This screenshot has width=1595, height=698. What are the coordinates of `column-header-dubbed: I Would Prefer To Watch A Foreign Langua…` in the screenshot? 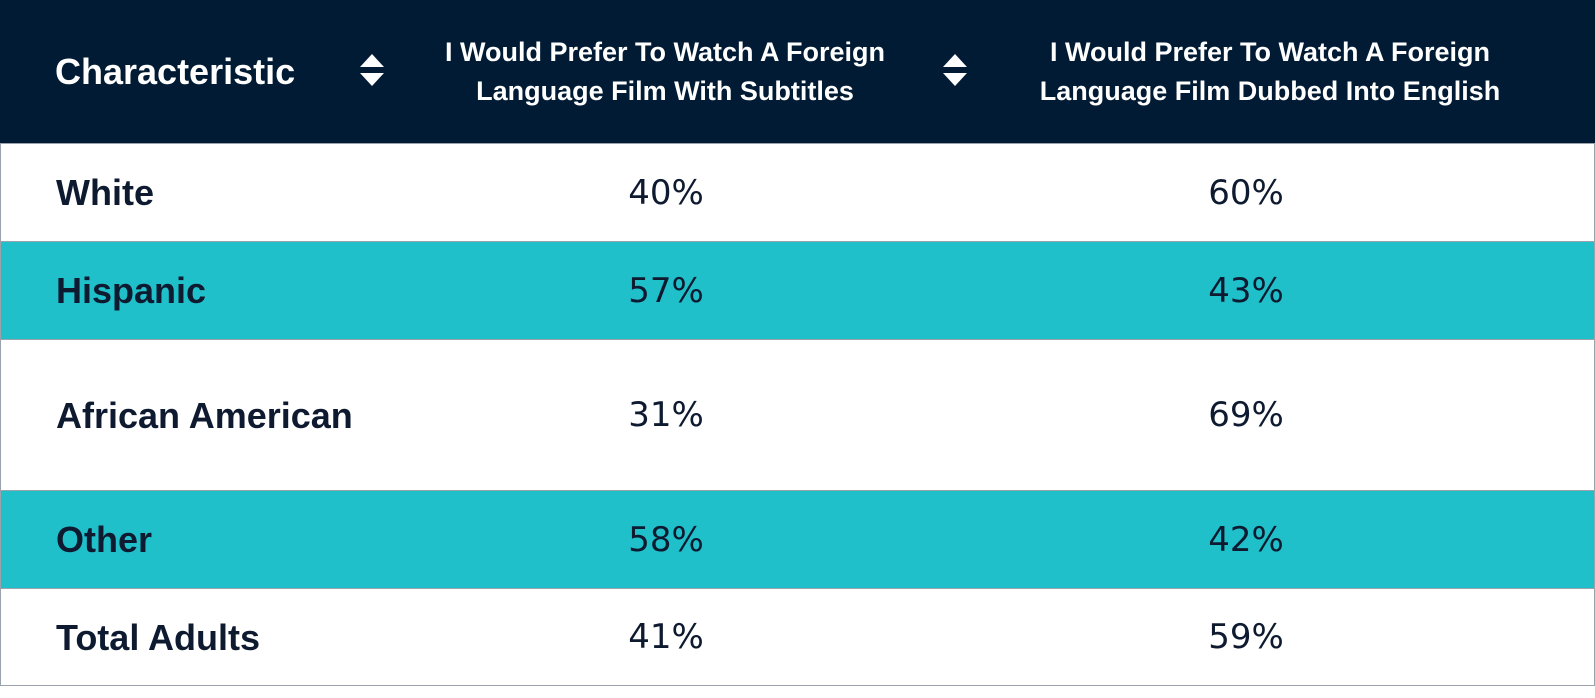 It's located at (1270, 71).